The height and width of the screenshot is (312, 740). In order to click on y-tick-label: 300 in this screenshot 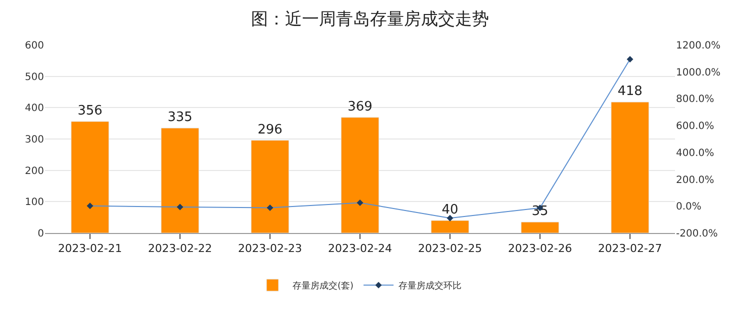, I will do `click(34, 140)`.